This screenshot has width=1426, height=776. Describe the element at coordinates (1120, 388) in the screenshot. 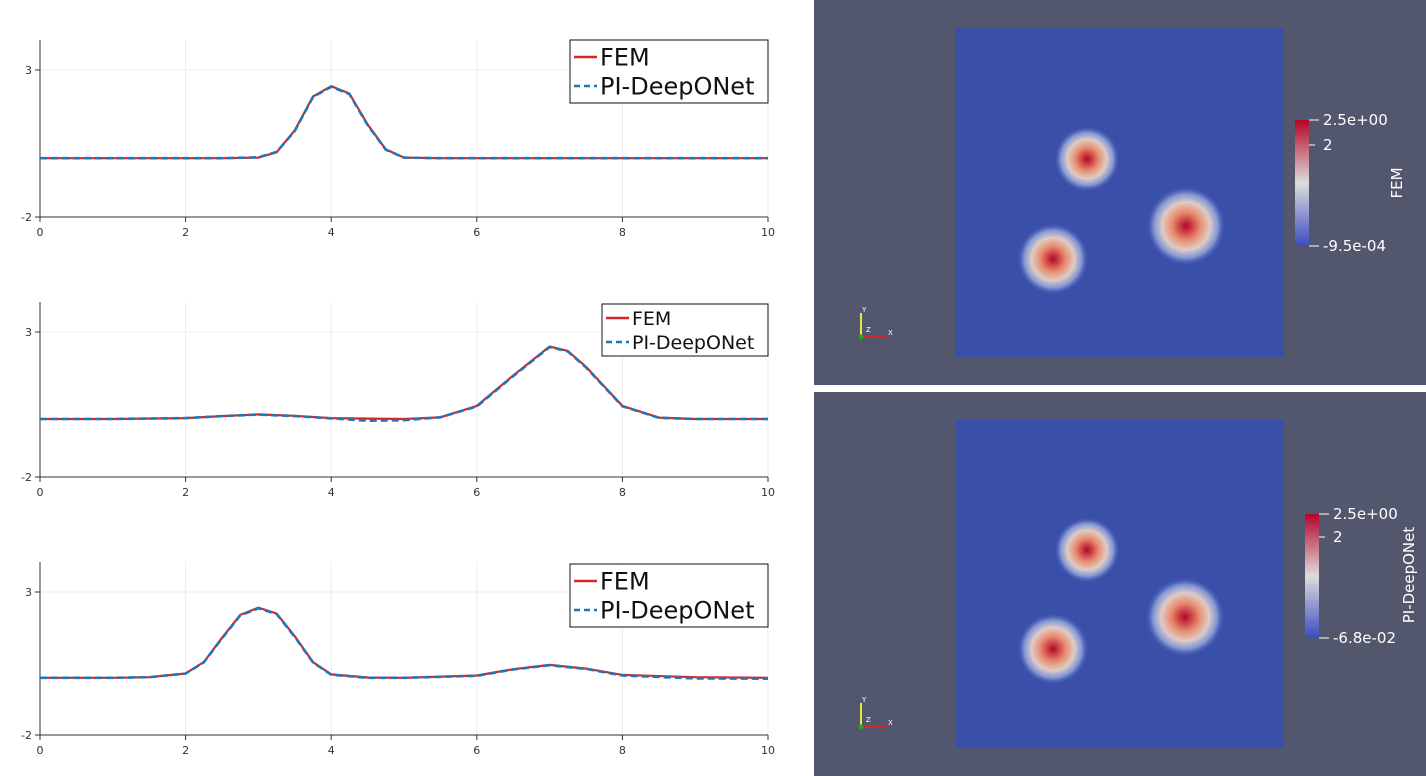

I see `view-separator` at that location.